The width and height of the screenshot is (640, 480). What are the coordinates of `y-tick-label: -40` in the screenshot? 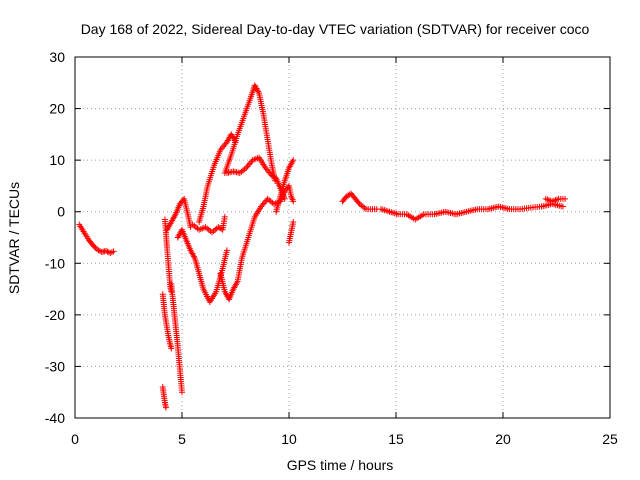 It's located at (55, 418).